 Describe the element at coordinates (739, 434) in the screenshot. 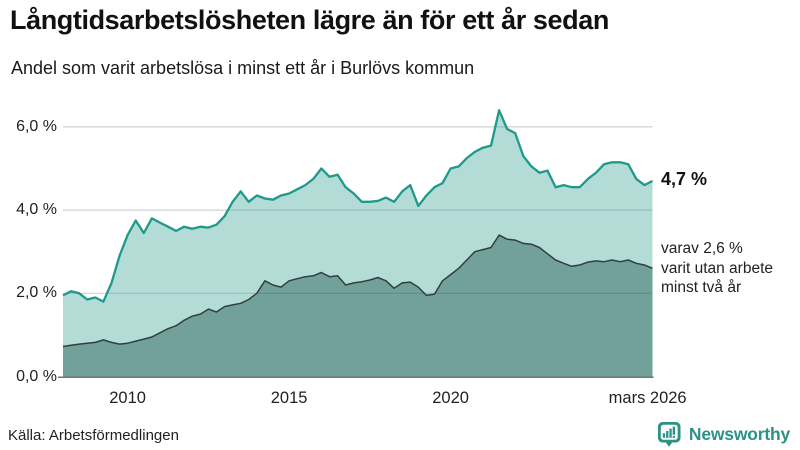

I see `brand-name: Newsworthy` at that location.